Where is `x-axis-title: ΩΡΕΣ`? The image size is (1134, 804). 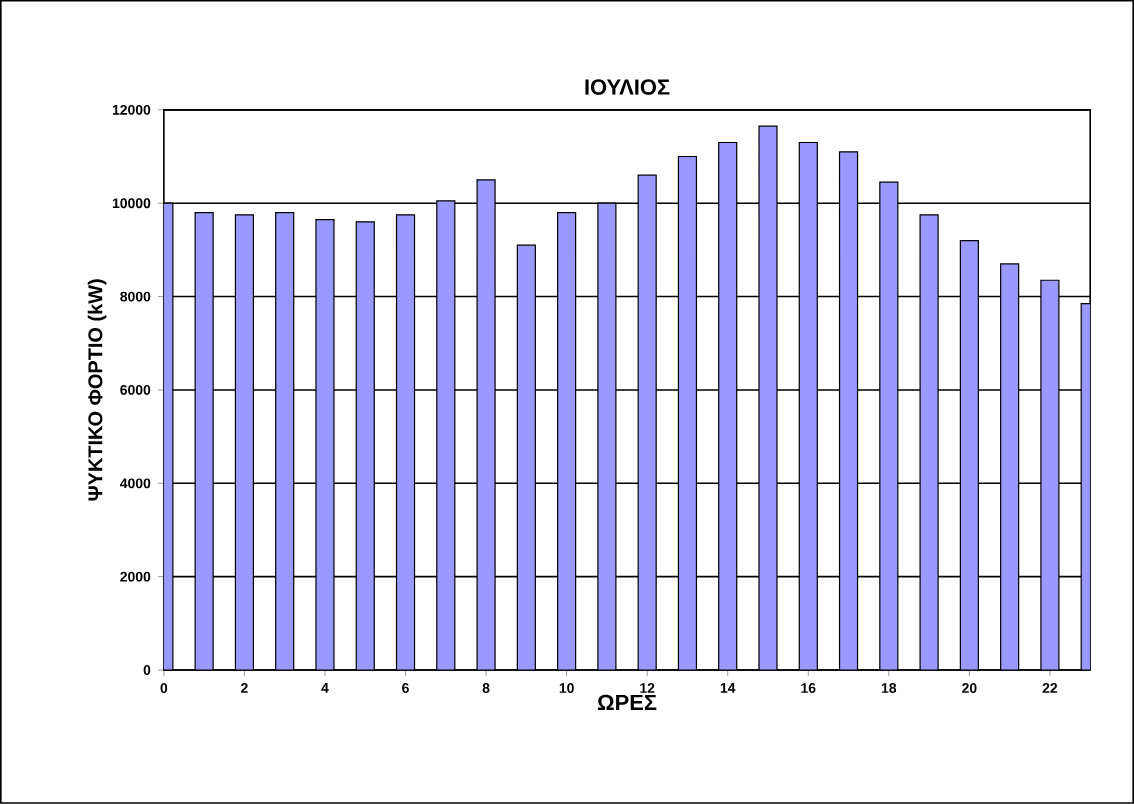
x-axis-title: ΩΡΕΣ is located at coordinates (627, 702).